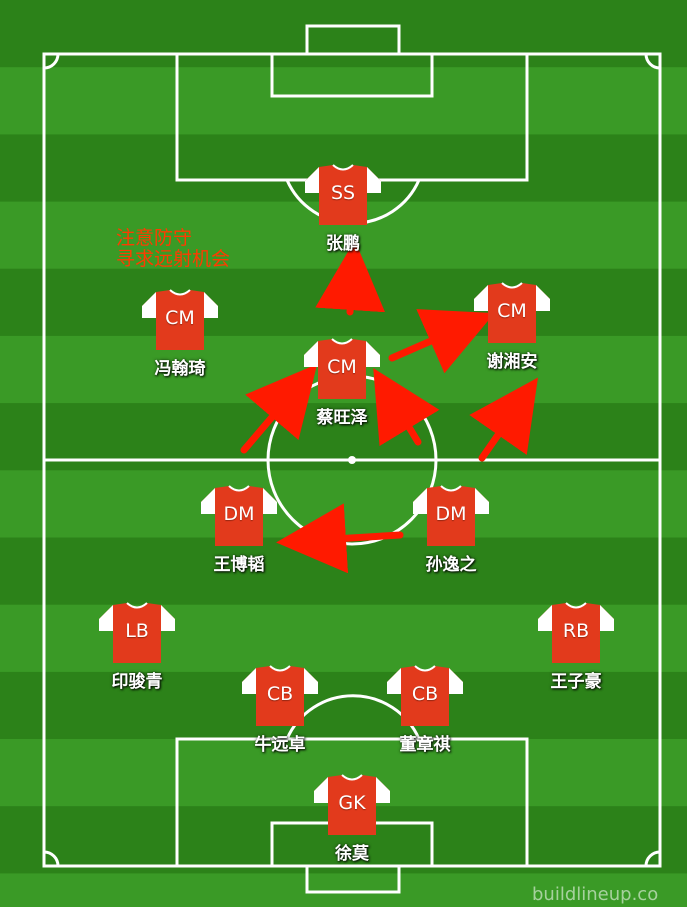 This screenshot has height=907, width=687. I want to click on shirt-icon: GK, so click(352, 804).